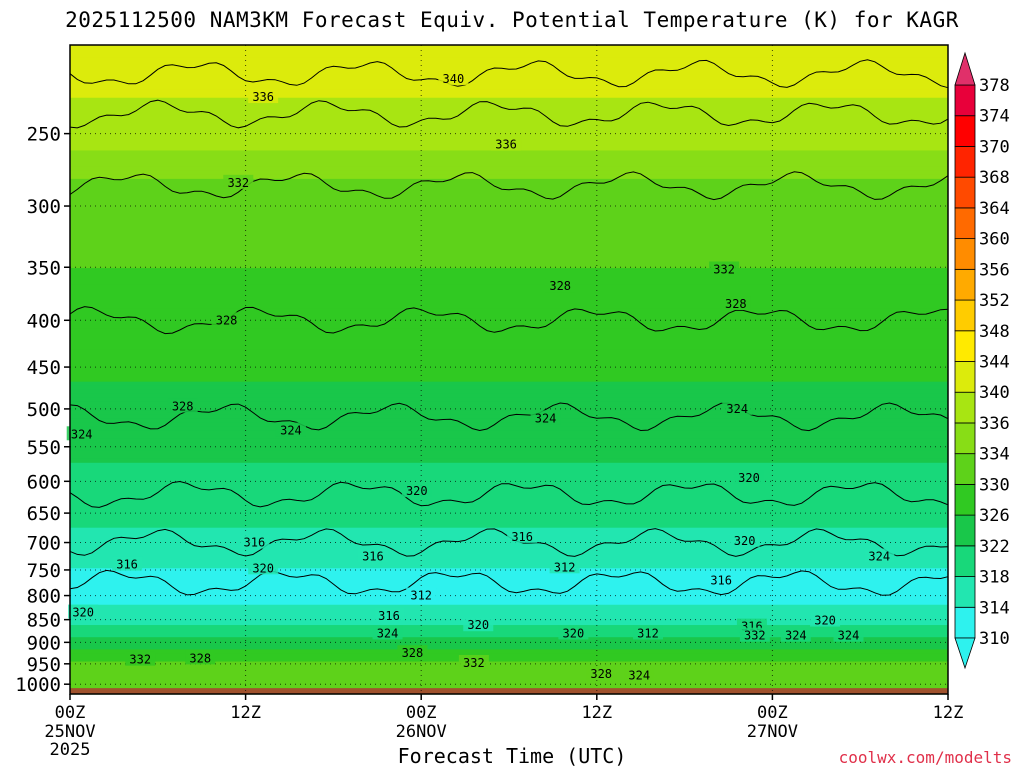  I want to click on colorbar-label: 368, so click(994, 178).